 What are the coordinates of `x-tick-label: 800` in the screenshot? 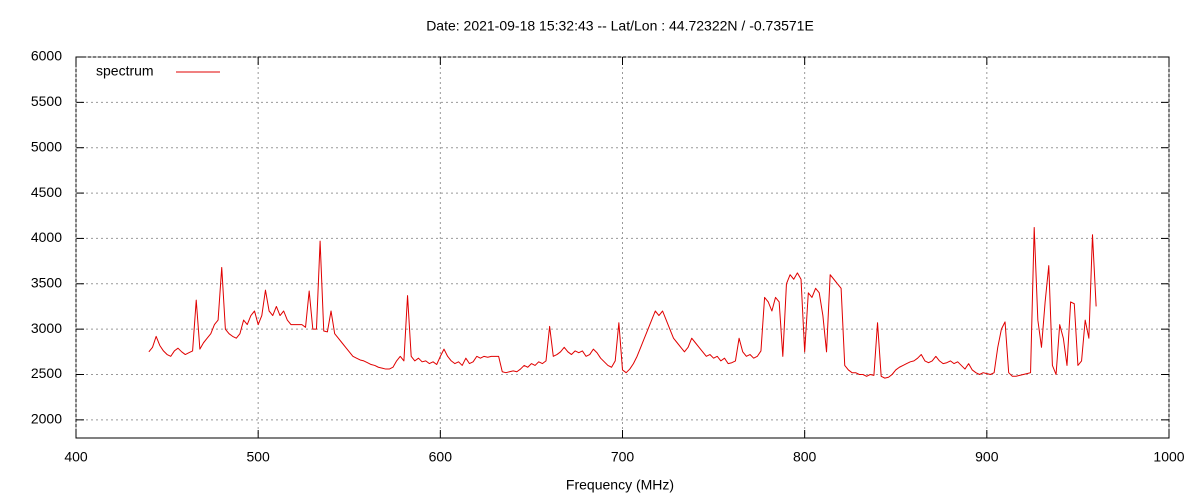 It's located at (805, 457).